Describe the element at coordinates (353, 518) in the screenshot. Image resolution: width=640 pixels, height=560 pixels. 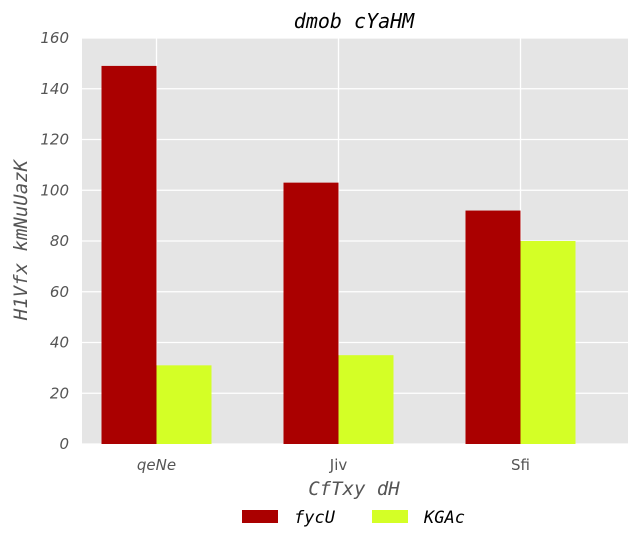
I see `legend: fycU KGAc` at that location.